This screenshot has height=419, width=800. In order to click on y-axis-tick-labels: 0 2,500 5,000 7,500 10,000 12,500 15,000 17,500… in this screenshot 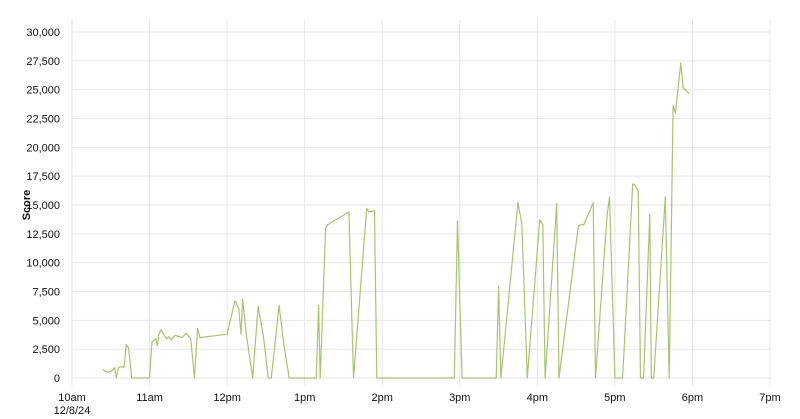, I will do `click(43, 206)`.